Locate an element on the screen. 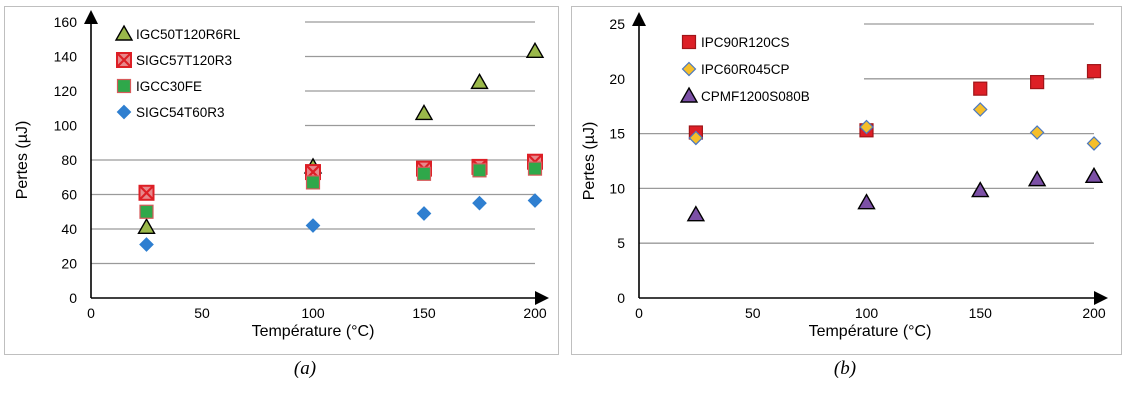 The image size is (1126, 408). chart-a-y-tick-label: 0 is located at coordinates (73, 298).